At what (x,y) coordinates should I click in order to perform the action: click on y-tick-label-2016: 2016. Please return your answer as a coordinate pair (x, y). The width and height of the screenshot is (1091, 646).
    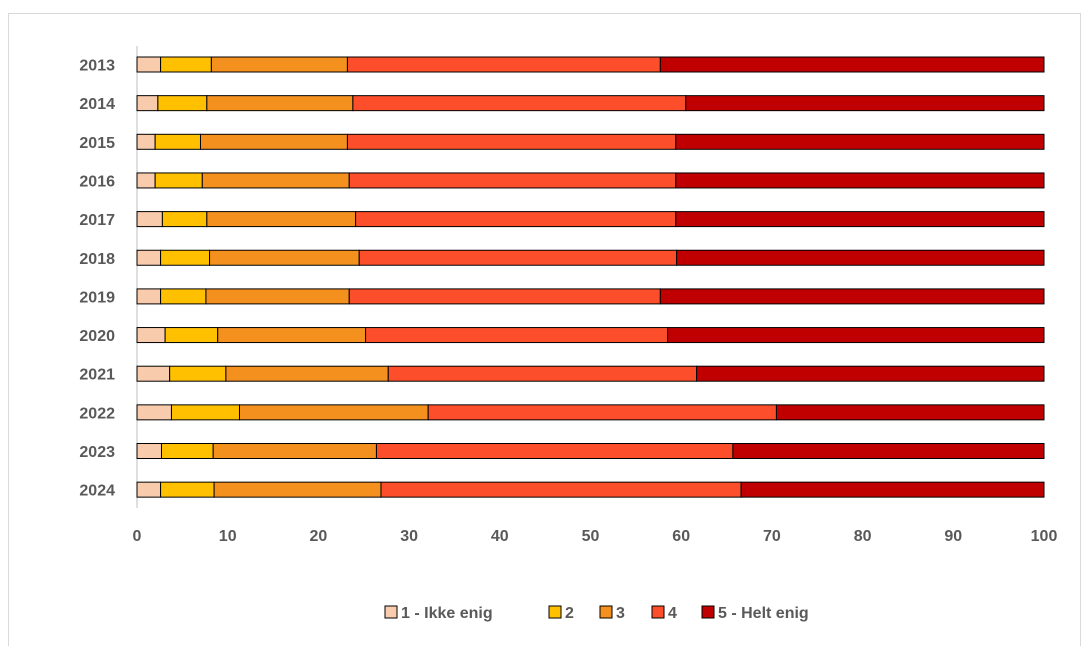
    Looking at the image, I should click on (97, 181).